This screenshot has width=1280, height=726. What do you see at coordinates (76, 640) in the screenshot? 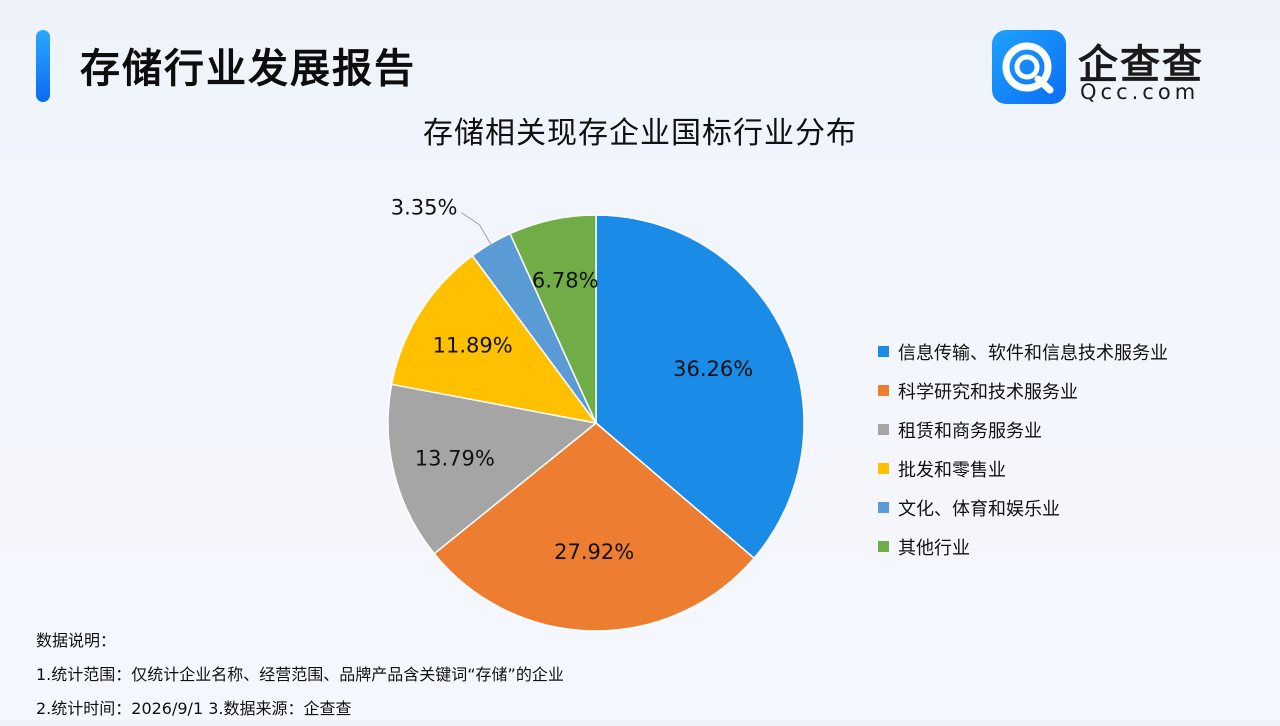
I see `notes-heading: 数据说明：` at bounding box center [76, 640].